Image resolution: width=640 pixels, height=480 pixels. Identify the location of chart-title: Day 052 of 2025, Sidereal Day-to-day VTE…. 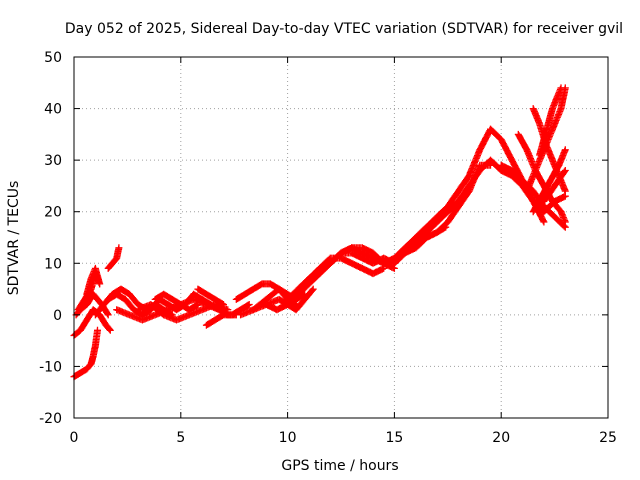
(344, 29).